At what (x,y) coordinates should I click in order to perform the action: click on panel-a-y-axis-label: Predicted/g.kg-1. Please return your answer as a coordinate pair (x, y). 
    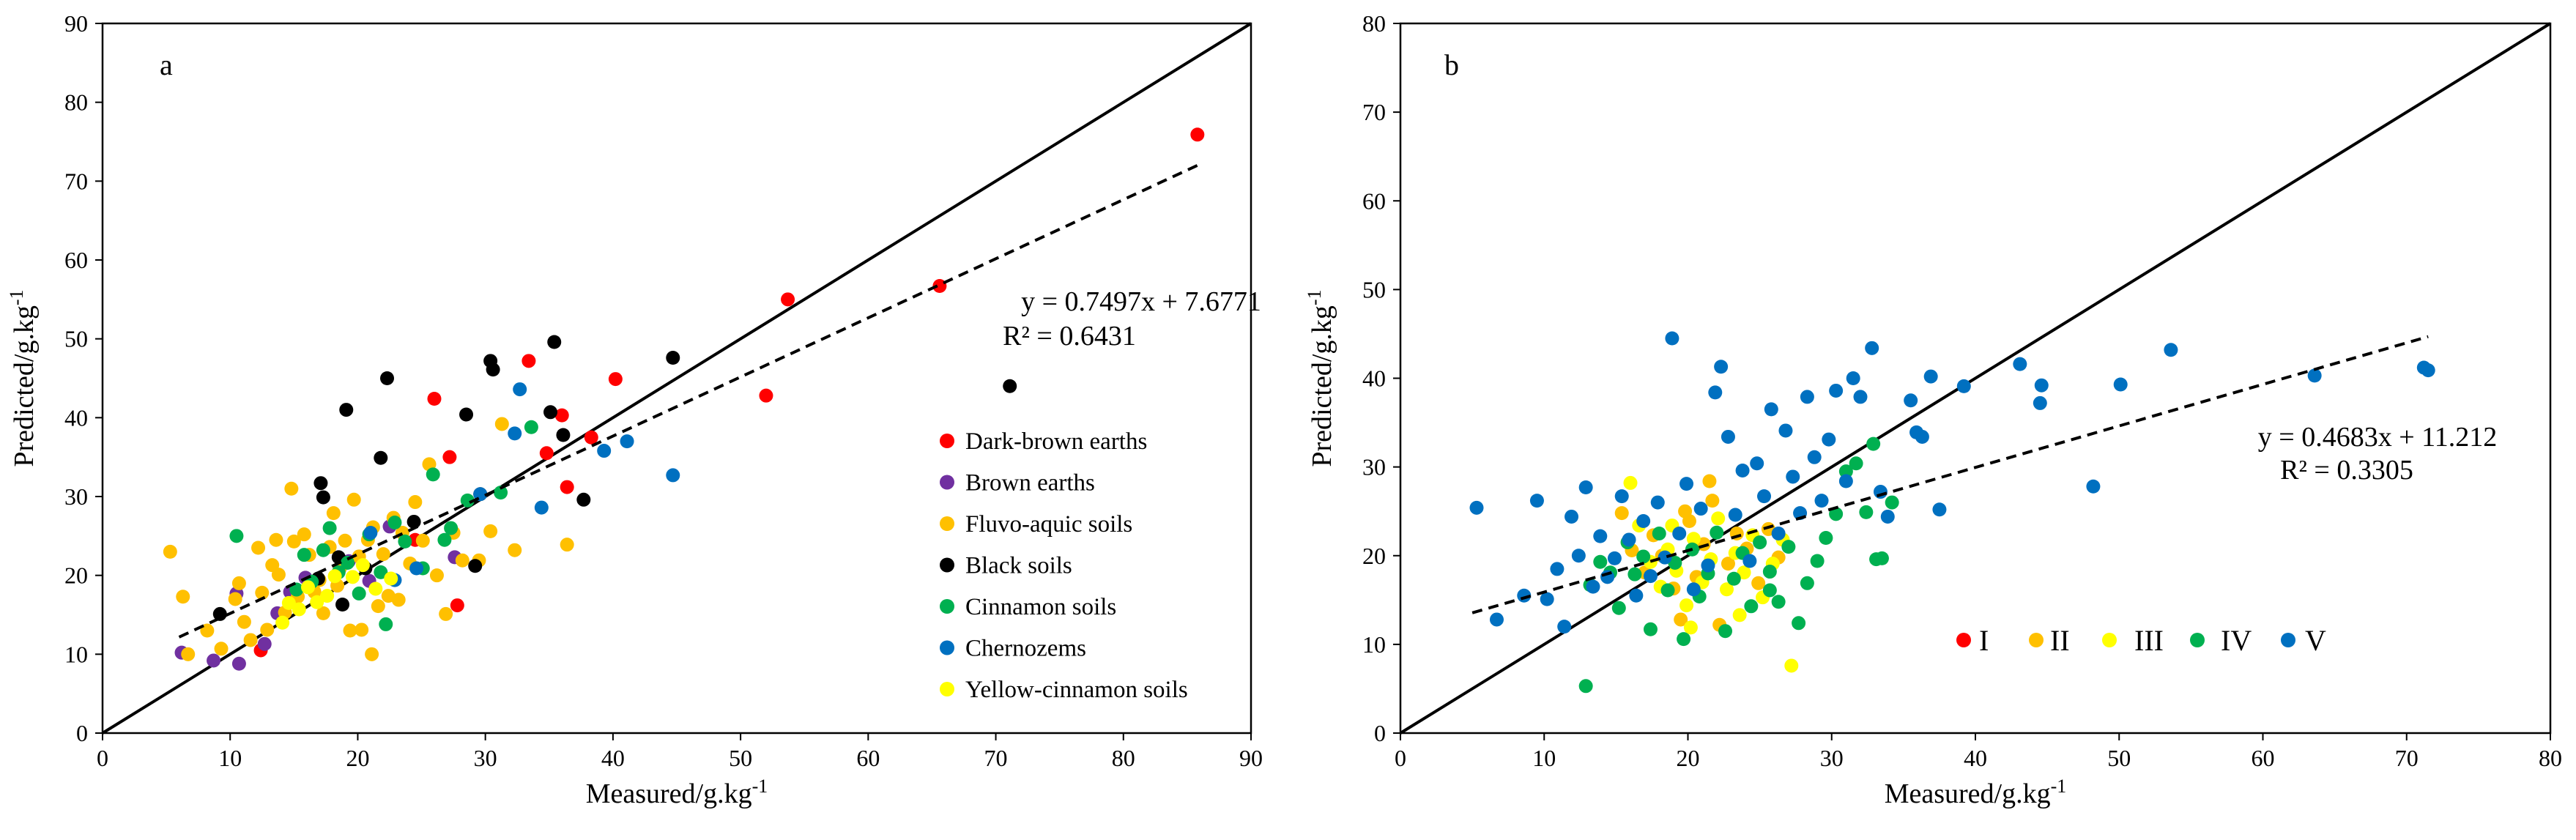
    Looking at the image, I should click on (23, 378).